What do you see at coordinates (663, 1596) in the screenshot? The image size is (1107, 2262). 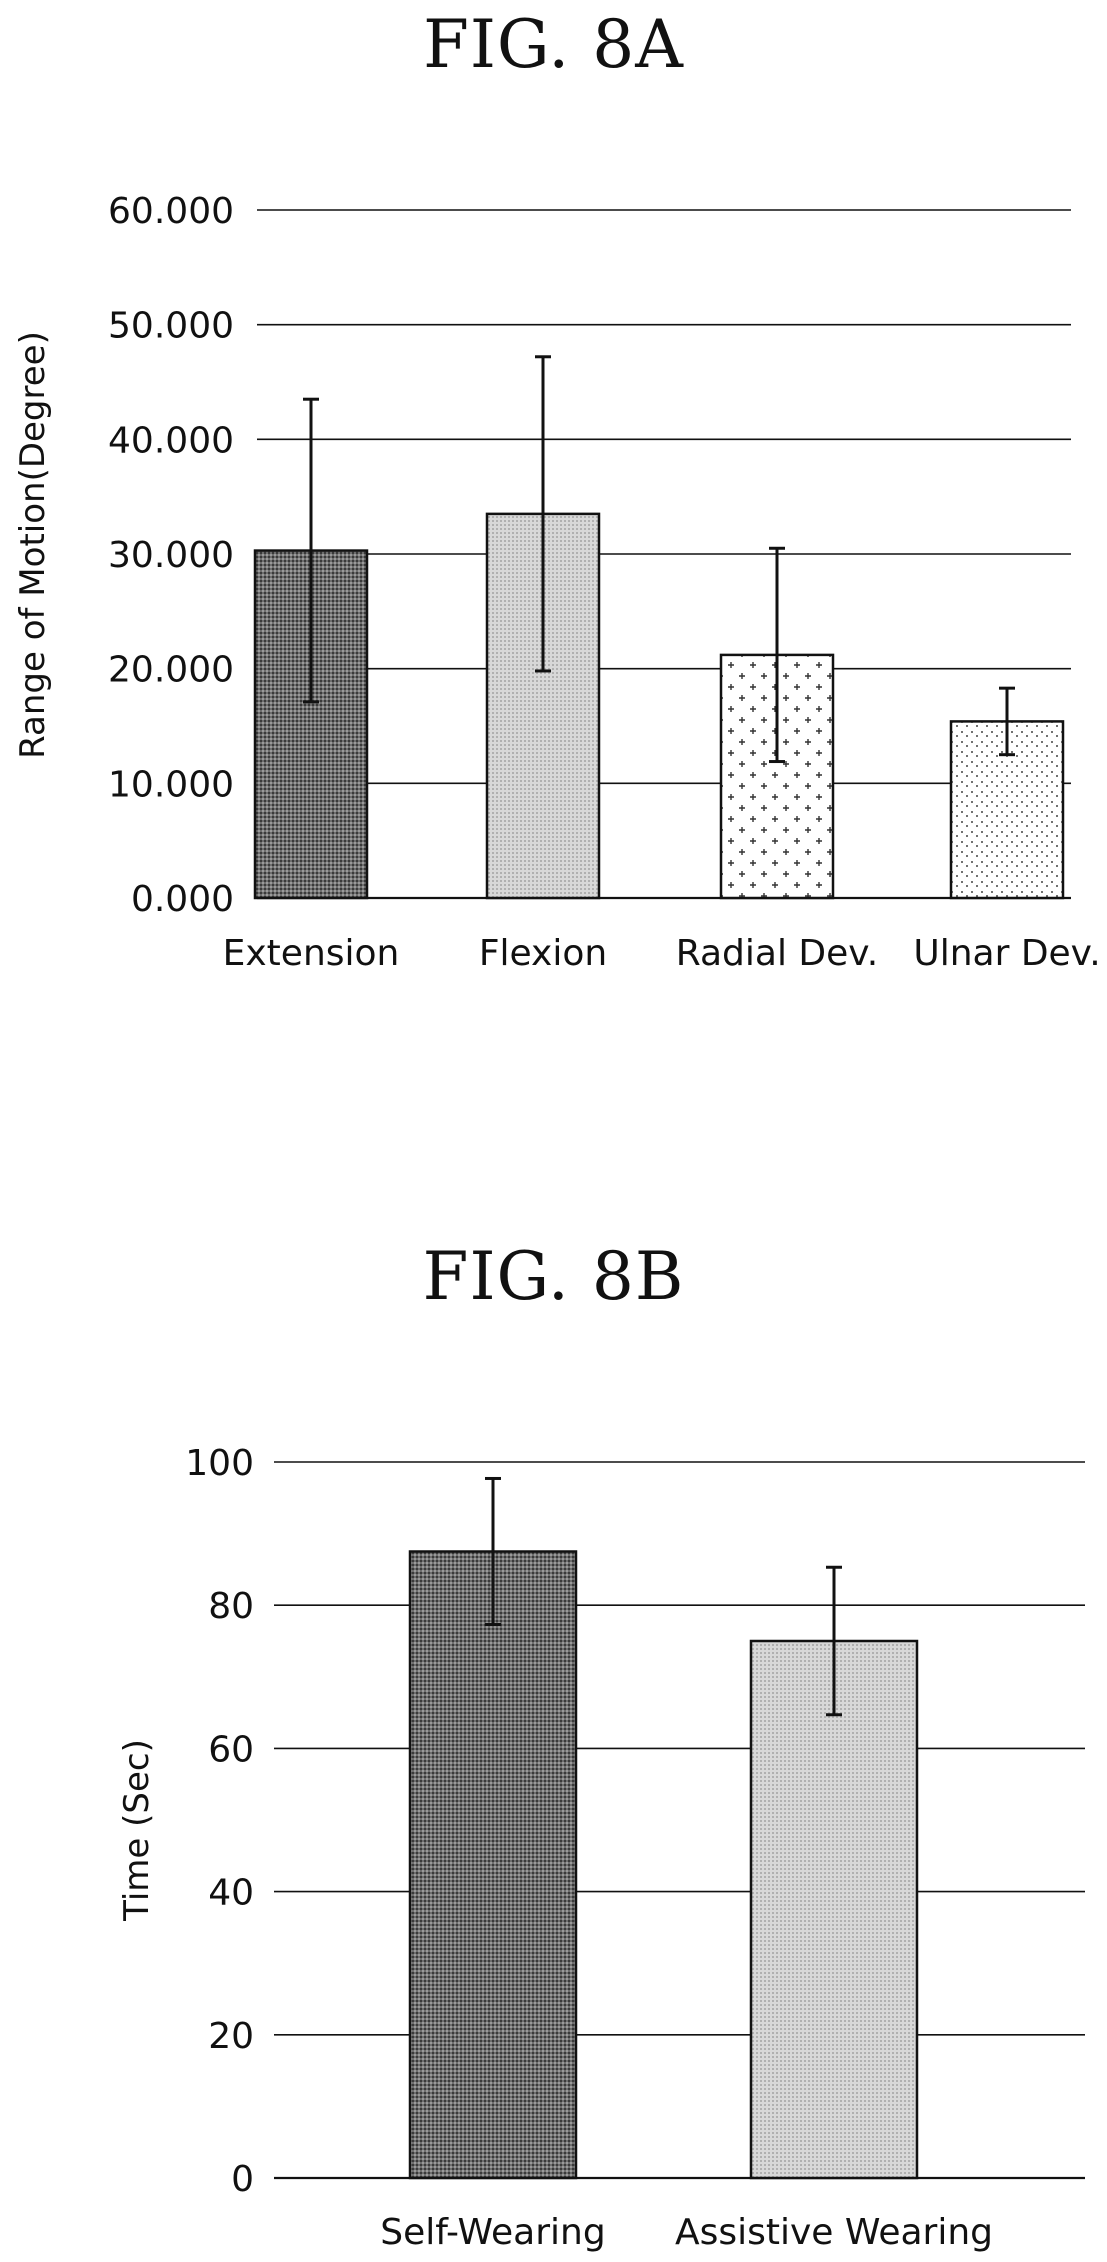 I see `chart-8b-error-bars` at bounding box center [663, 1596].